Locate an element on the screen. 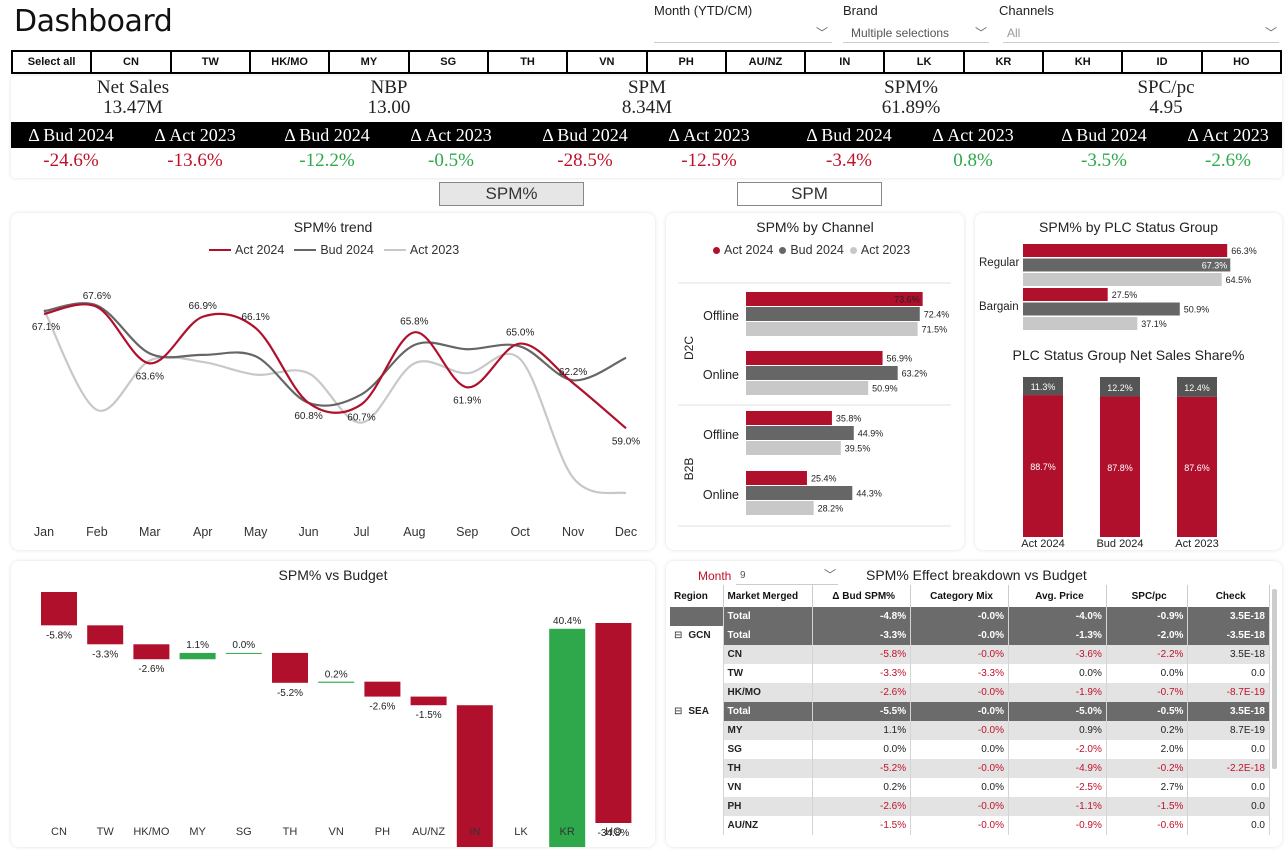 The width and height of the screenshot is (1288, 850). month-filter-dropdown: ﹀ is located at coordinates (743, 33).